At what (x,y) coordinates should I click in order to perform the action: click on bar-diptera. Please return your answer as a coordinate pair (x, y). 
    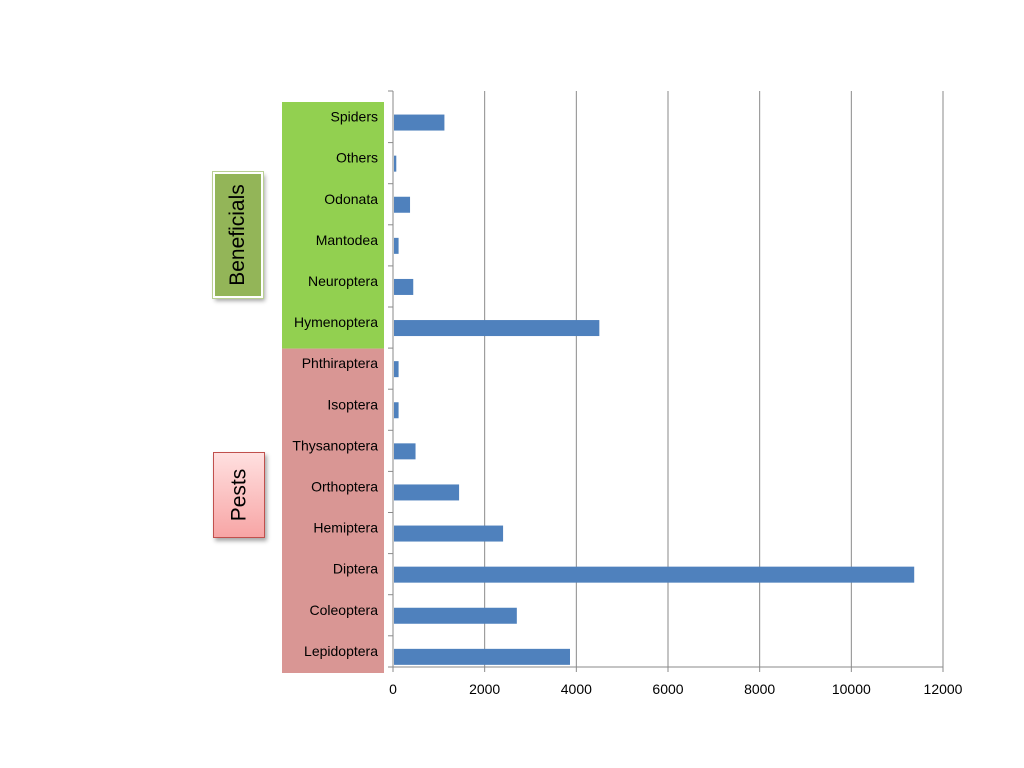
    Looking at the image, I should click on (654, 574).